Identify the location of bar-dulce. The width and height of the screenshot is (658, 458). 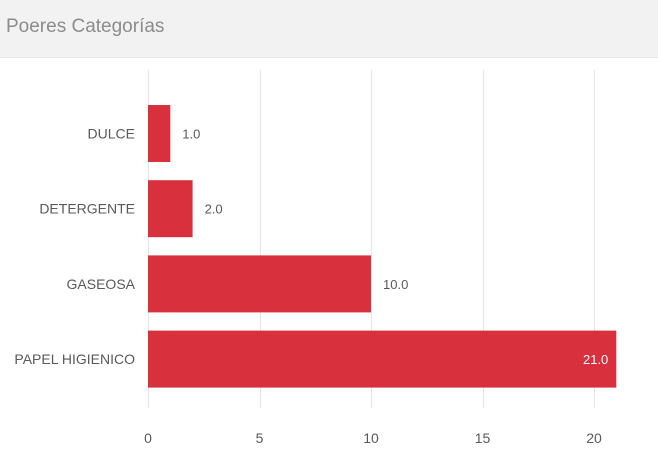
(159, 133).